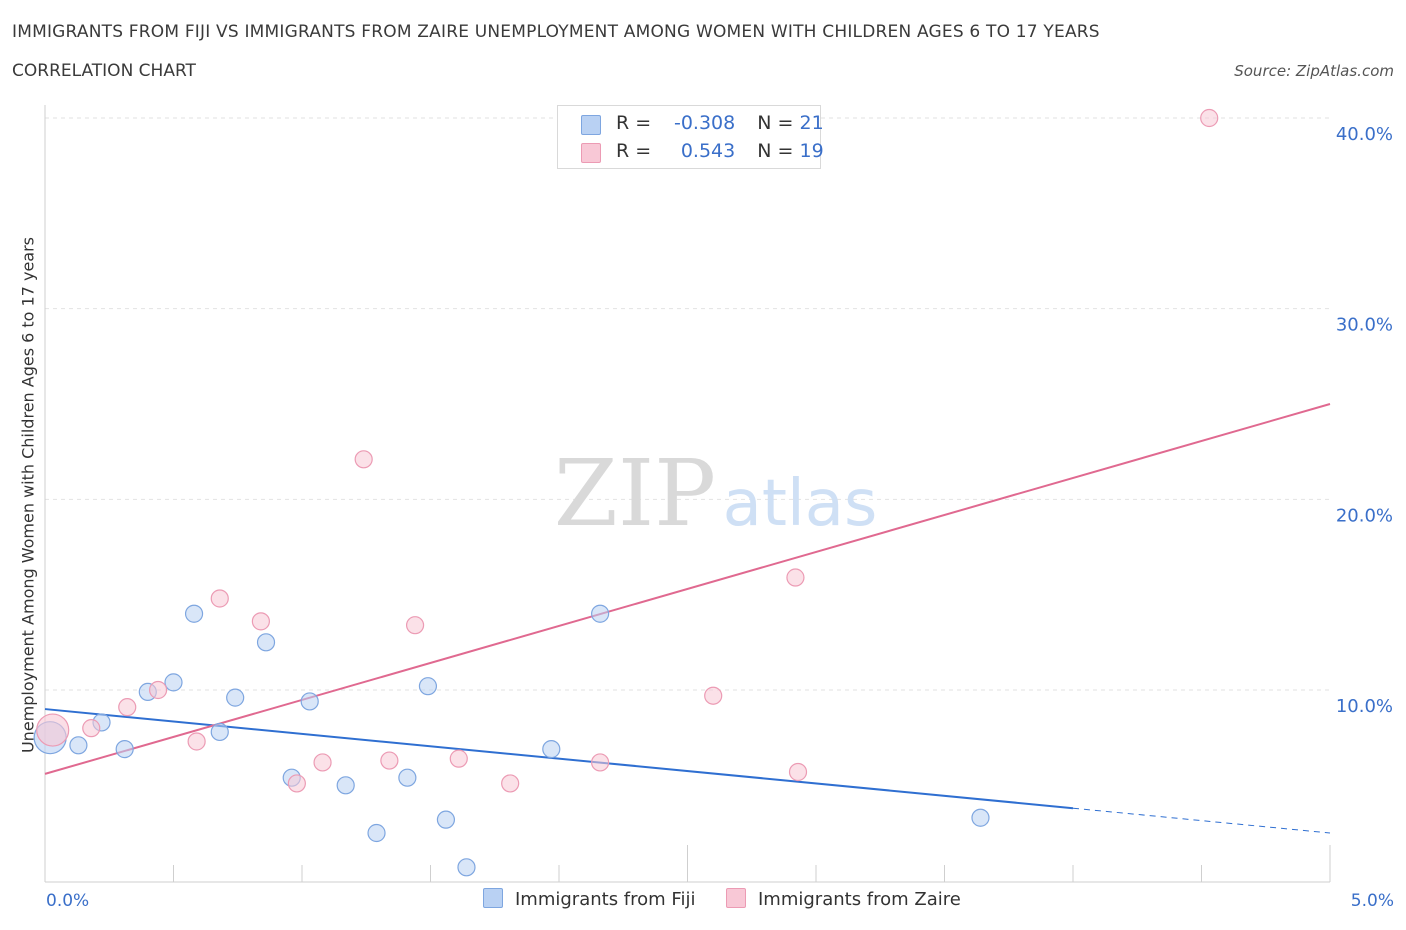 This screenshot has height=930, width=1406. I want to click on y-tick-label: 10.0%, so click(1364, 706).